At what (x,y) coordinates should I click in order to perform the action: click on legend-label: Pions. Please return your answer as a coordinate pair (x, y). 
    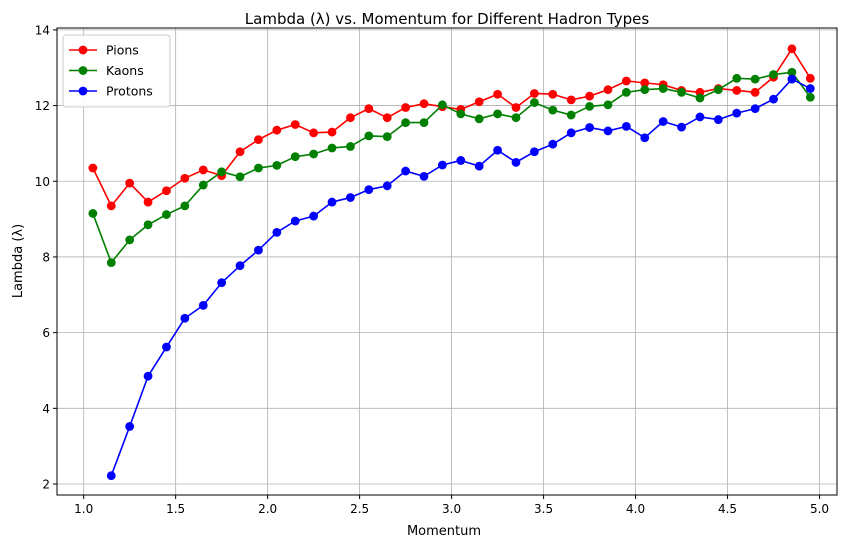
    Looking at the image, I should click on (122, 50).